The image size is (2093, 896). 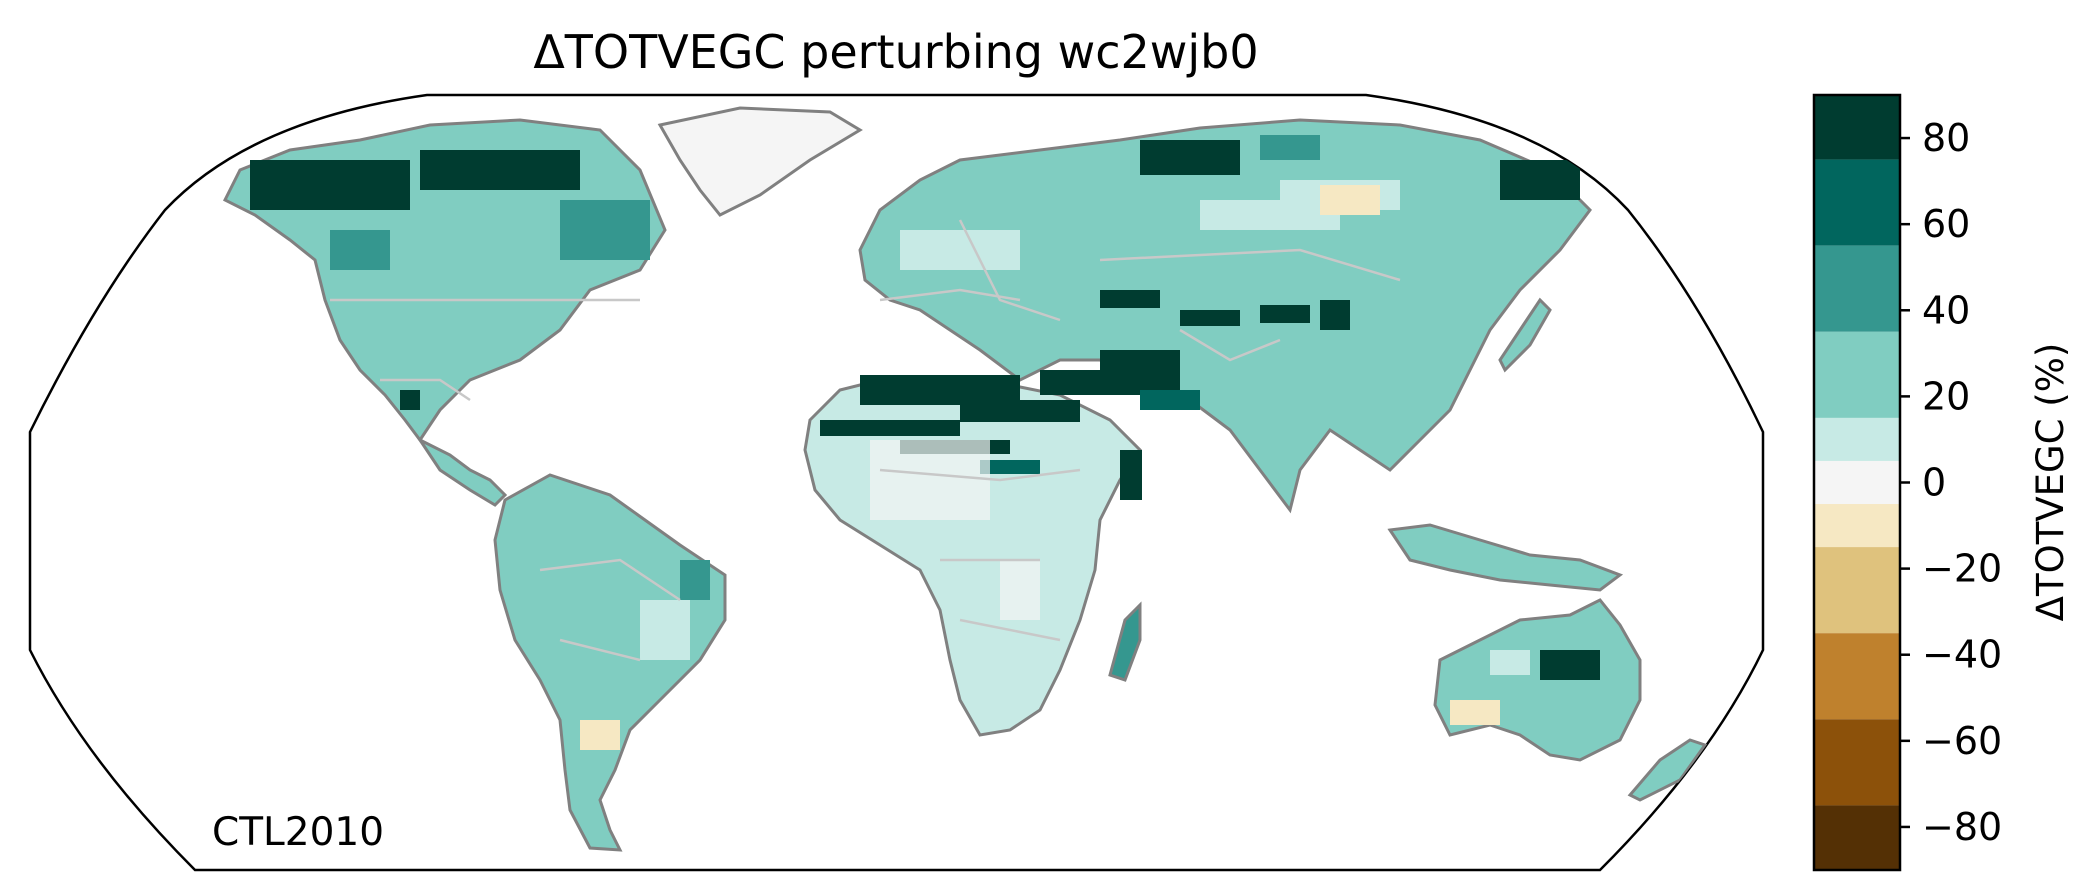 I want to click on sea-islands, so click(x=1505, y=557).